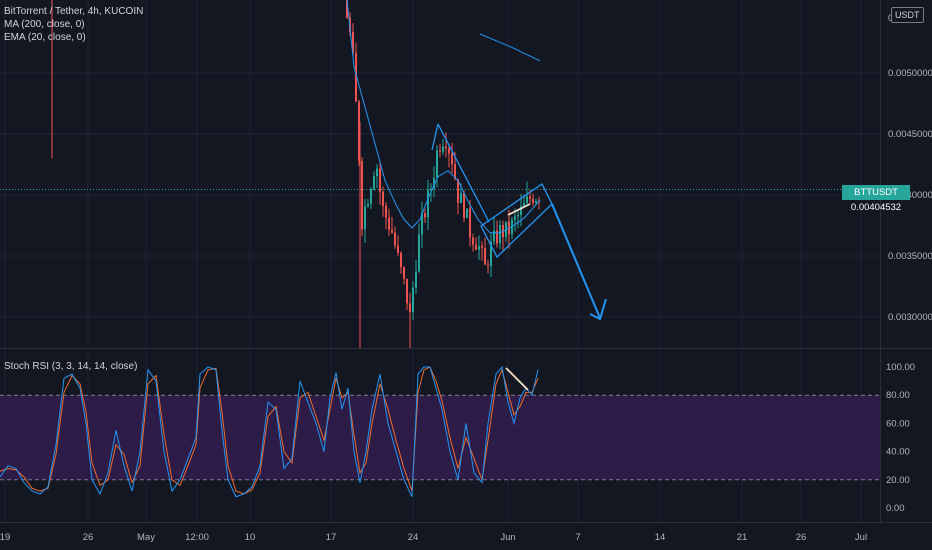  What do you see at coordinates (146, 537) in the screenshot?
I see `time-tick-label: May` at bounding box center [146, 537].